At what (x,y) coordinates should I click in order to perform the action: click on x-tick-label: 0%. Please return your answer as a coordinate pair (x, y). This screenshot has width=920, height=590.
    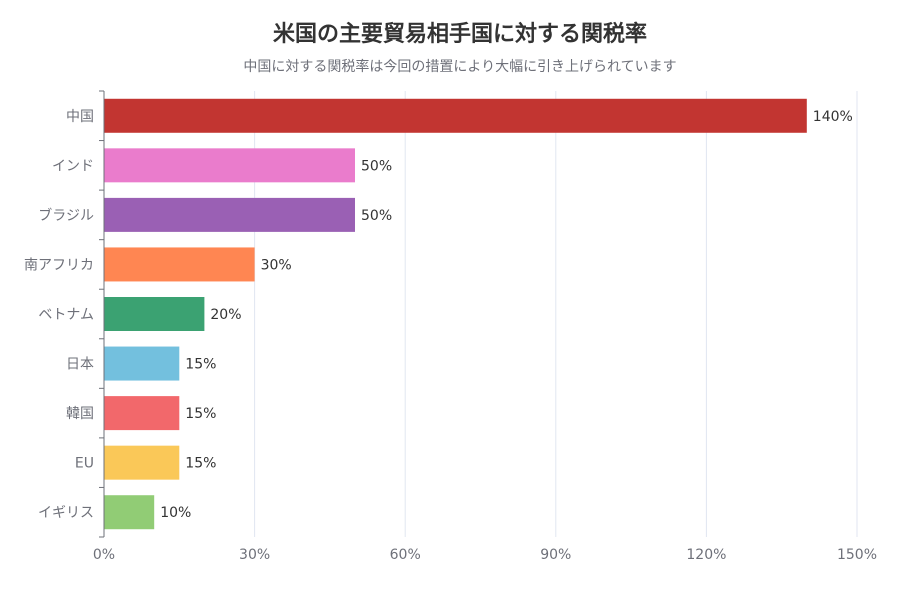
    Looking at the image, I should click on (104, 555).